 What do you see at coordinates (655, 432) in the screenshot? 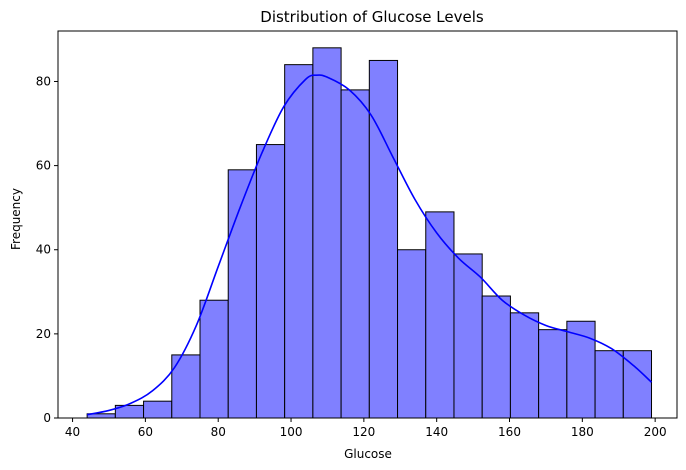
I see `x-tick-label: 200` at bounding box center [655, 432].